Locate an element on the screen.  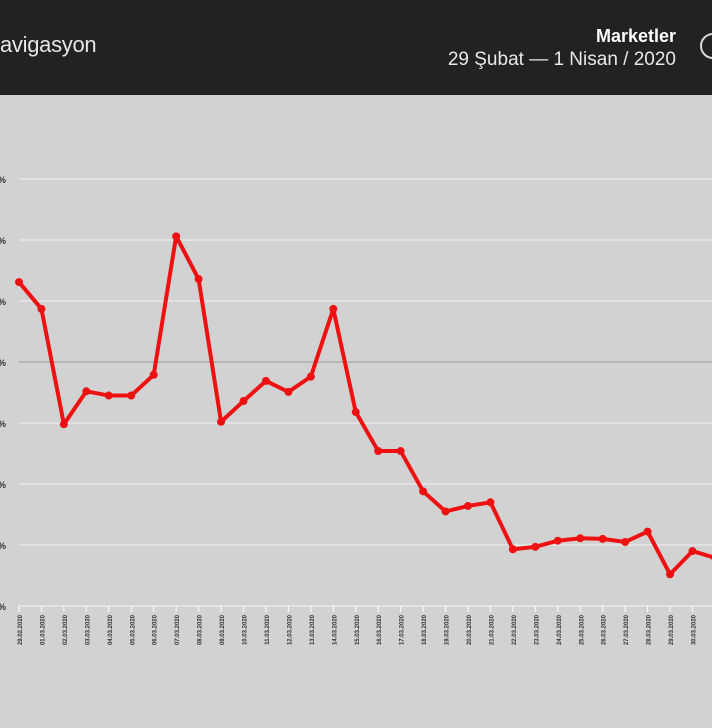
x-tick-label: 01.03.2020 is located at coordinates (43, 629).